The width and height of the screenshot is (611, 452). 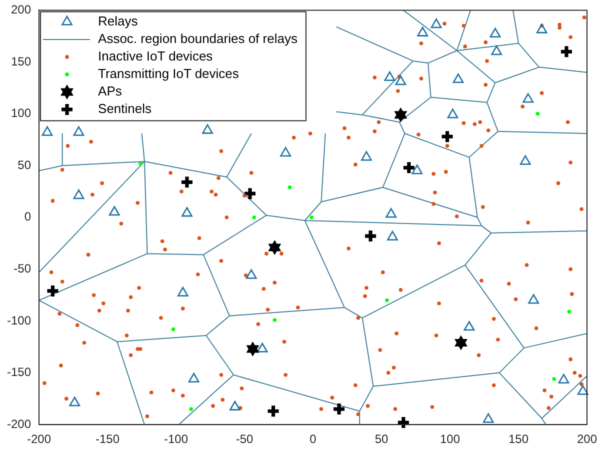 I want to click on x-tick-label: 100, so click(x=450, y=439).